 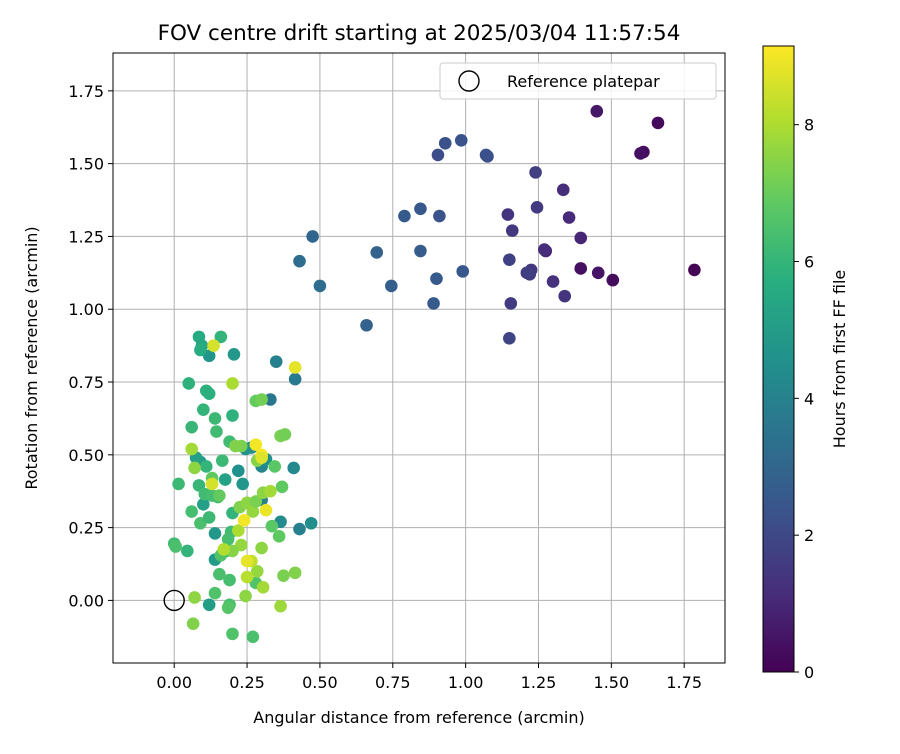 I want to click on x-tick-label: 0.25, so click(x=247, y=682).